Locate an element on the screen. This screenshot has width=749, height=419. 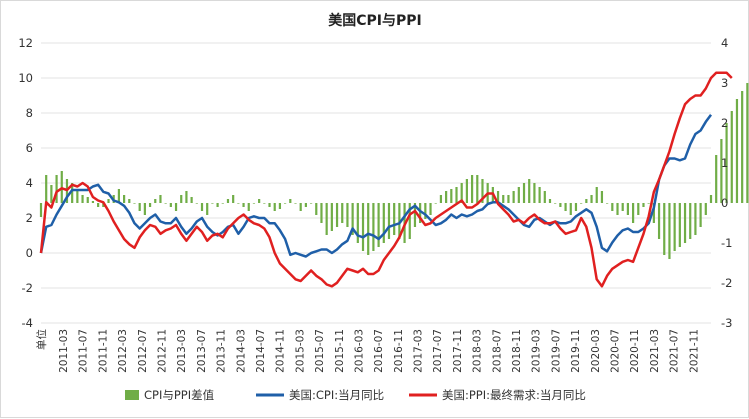
y-left-tick-label: 10 is located at coordinates (25, 78).